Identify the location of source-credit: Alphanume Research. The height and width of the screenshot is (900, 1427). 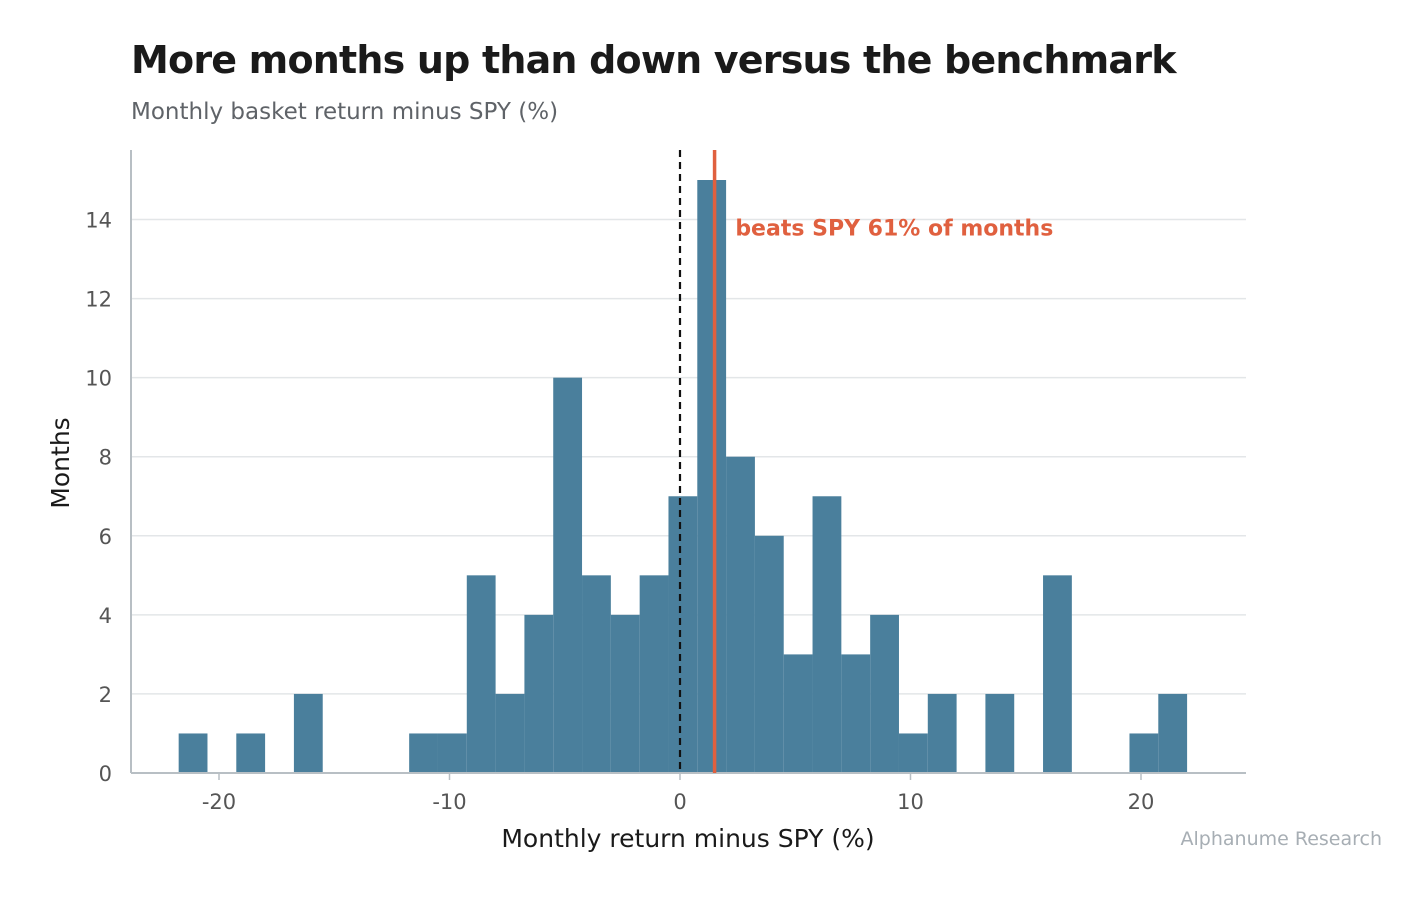
(1281, 839).